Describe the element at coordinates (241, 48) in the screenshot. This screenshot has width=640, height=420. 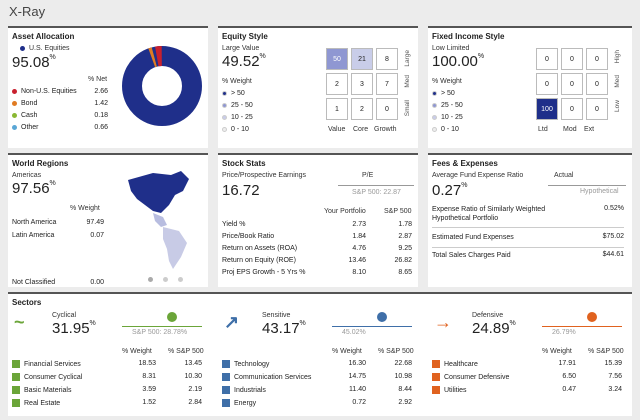
I see `equity-sub: Large Value` at that location.